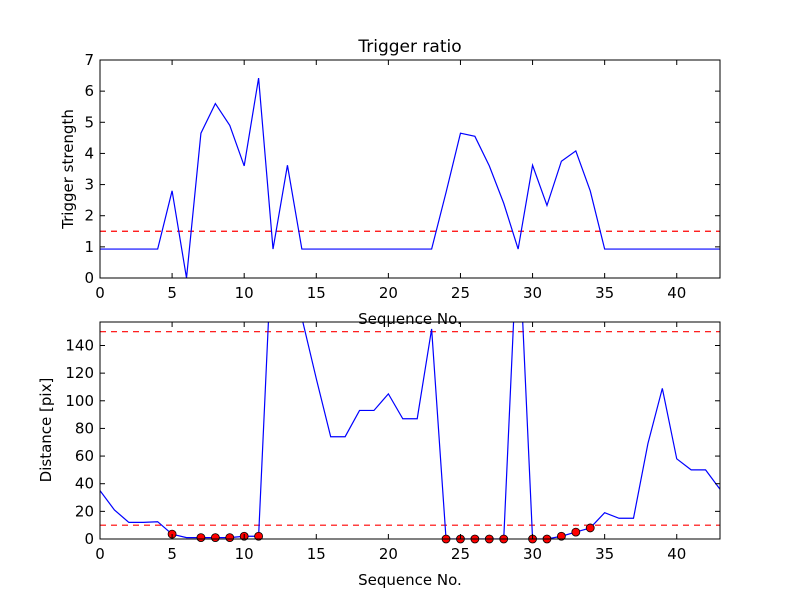 This screenshot has height=600, width=800. I want to click on y-tick-label: 5, so click(89, 122).